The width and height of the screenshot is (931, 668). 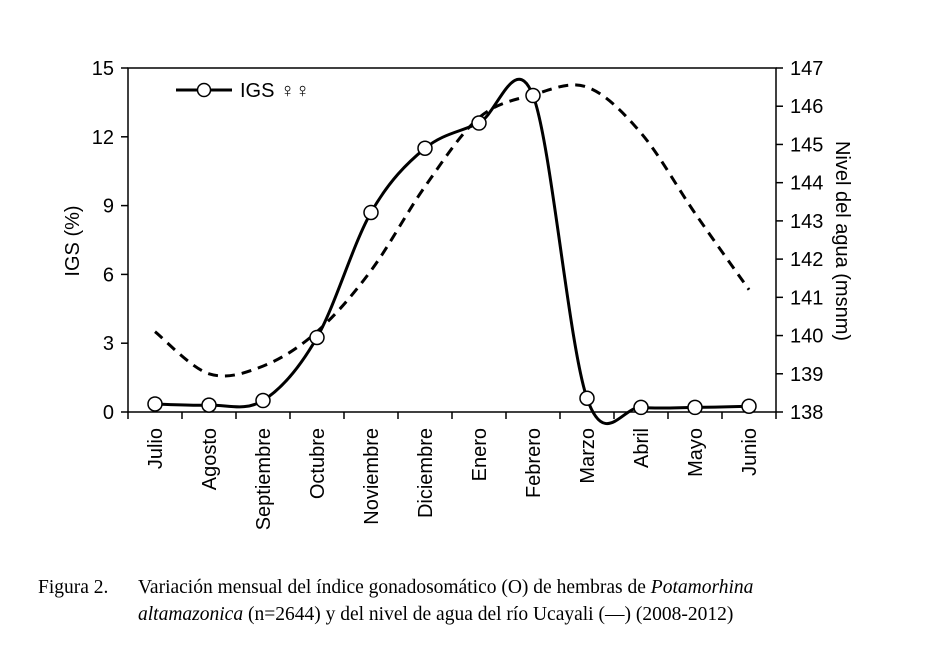 I want to click on y-tick-label-right: 144, so click(x=806, y=184).